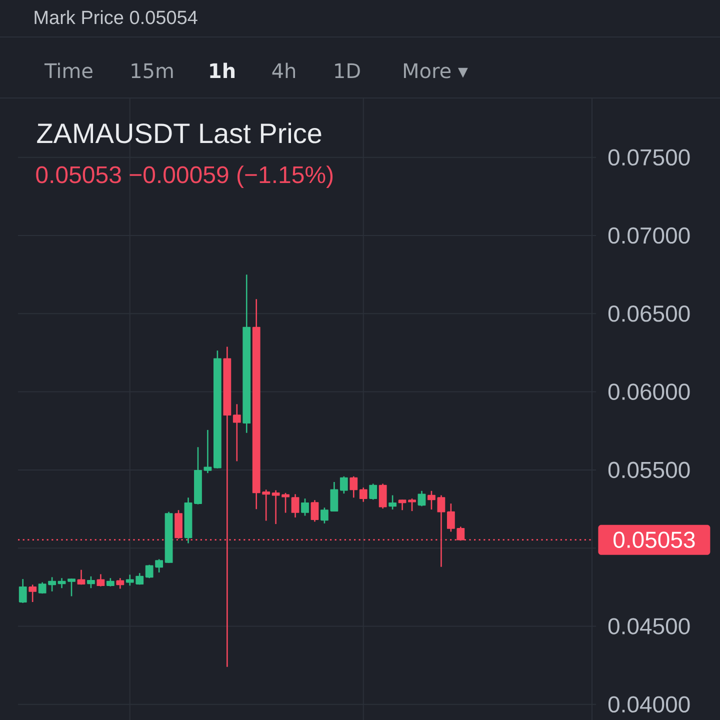  What do you see at coordinates (68, 70) in the screenshot?
I see `text: Time` at bounding box center [68, 70].